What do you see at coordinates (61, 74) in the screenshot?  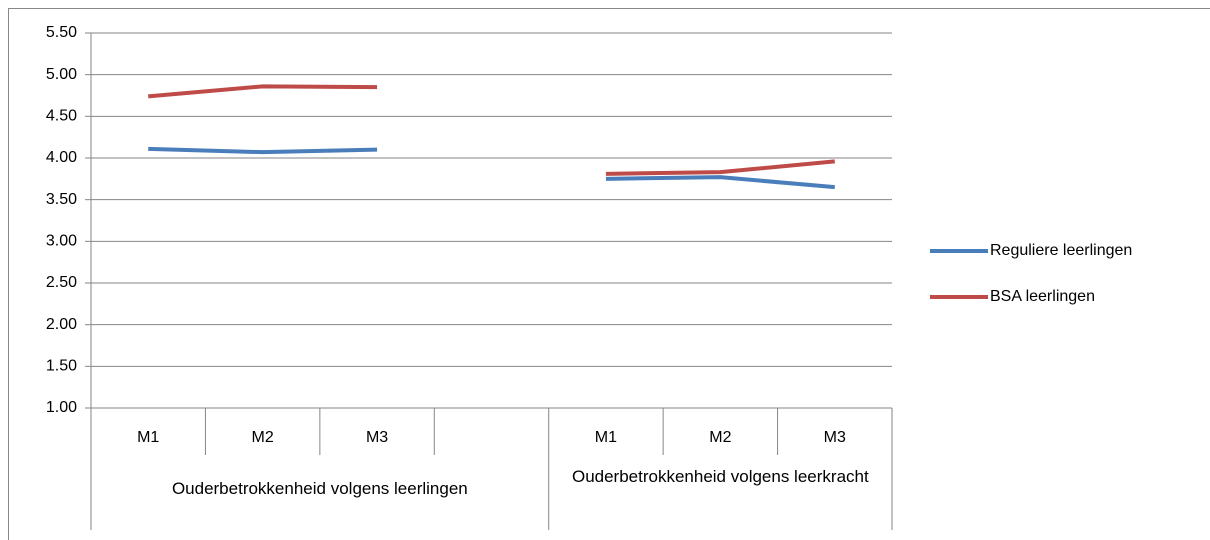 I see `y-tick-label: 5.00` at bounding box center [61, 74].